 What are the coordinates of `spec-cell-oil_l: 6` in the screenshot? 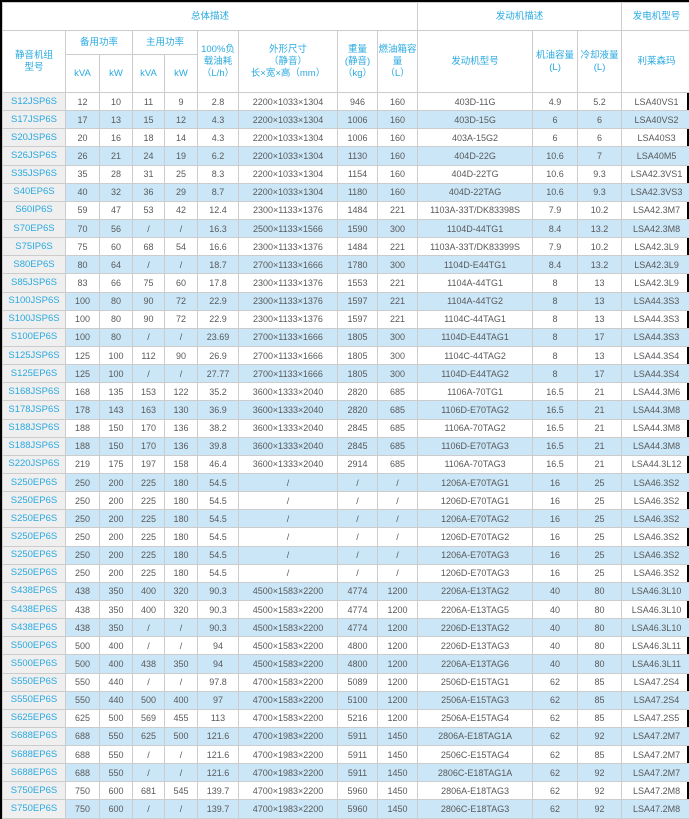 It's located at (555, 138).